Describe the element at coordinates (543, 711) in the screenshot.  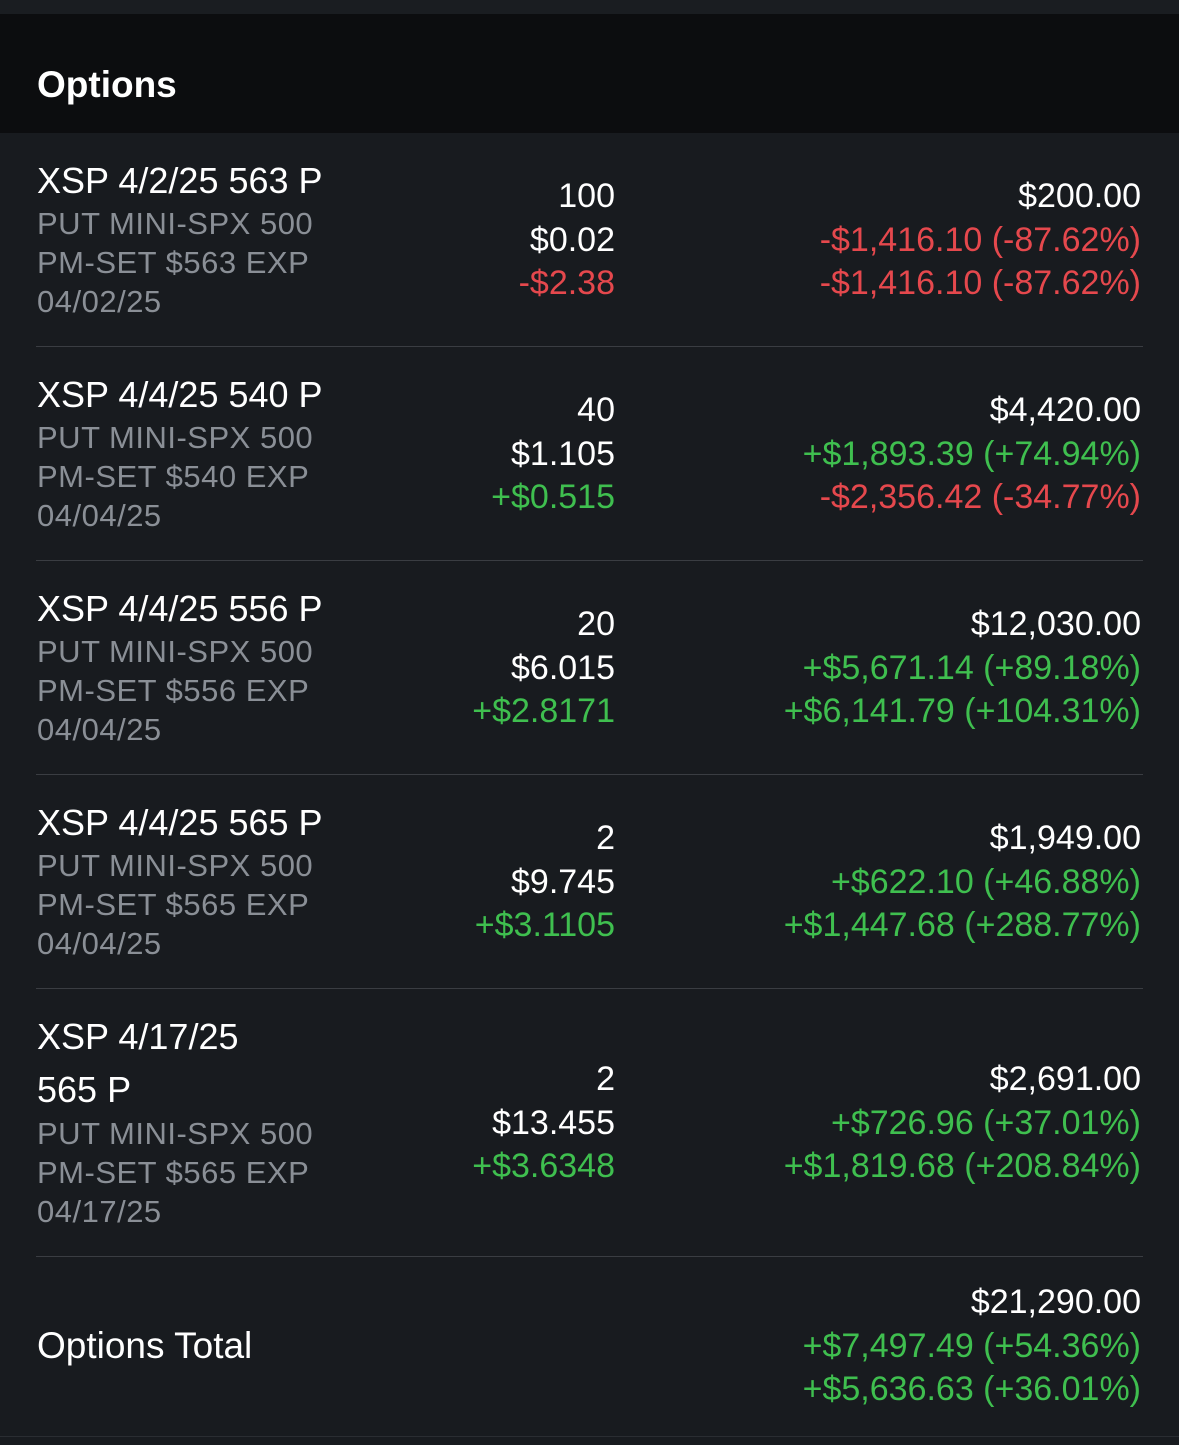
I see `position-price-change: +$2.8171` at that location.